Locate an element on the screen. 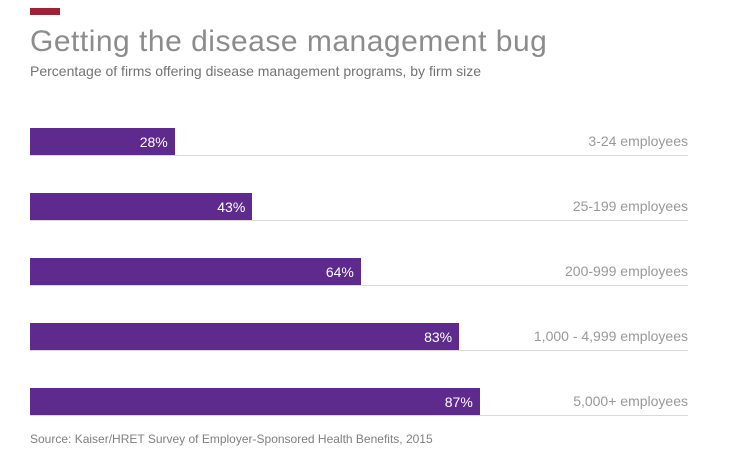 This screenshot has width=740, height=455. bar-track: 64% is located at coordinates (288, 271).